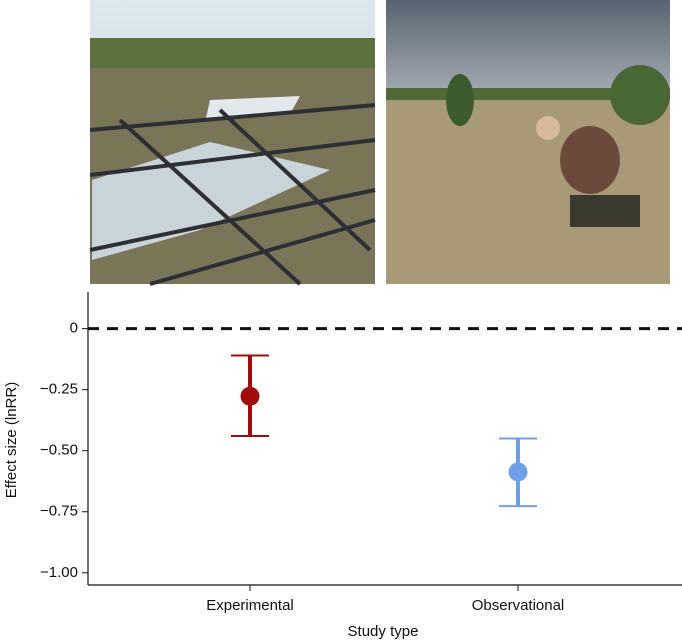 The height and width of the screenshot is (642, 682). Describe the element at coordinates (59, 450) in the screenshot. I see `y-tick-label: −0.50` at that location.